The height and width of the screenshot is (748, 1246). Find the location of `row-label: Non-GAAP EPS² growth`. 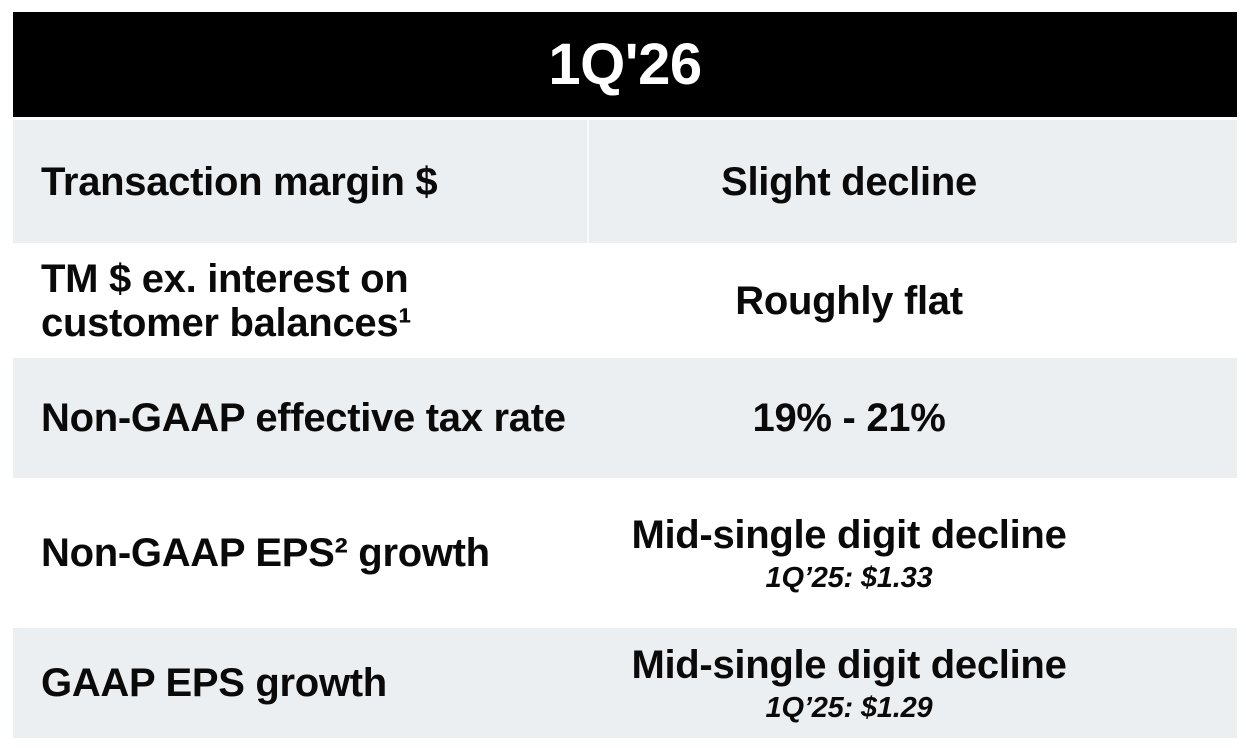

row-label: Non-GAAP EPS² growth is located at coordinates (265, 553).